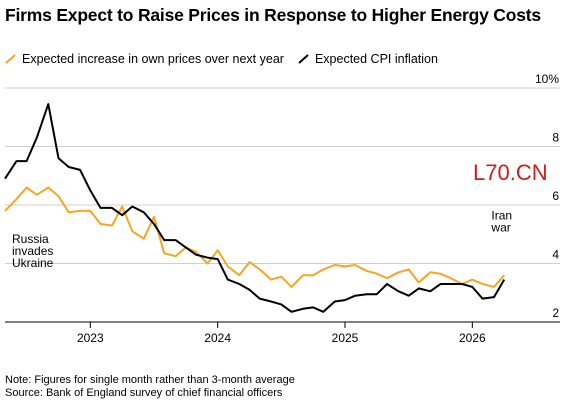  What do you see at coordinates (282, 333) in the screenshot?
I see `x-axis: 2023 2024 2025 2026` at bounding box center [282, 333].